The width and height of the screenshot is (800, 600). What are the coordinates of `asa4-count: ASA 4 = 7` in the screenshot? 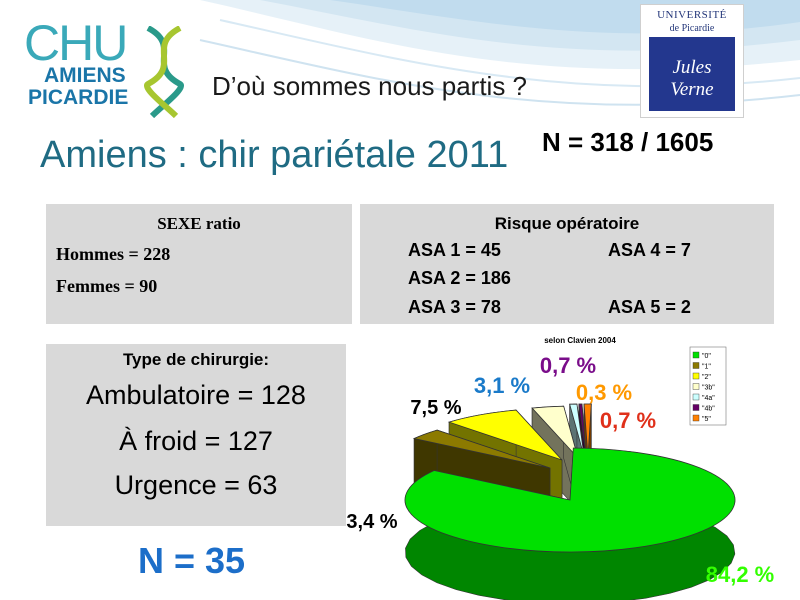 It's located at (649, 250).